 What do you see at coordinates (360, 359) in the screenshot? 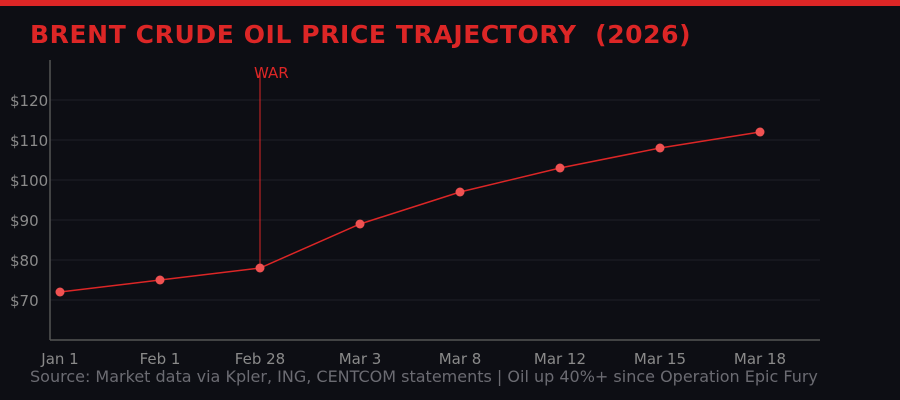
I see `x-tick-label: Mar 3` at bounding box center [360, 359].